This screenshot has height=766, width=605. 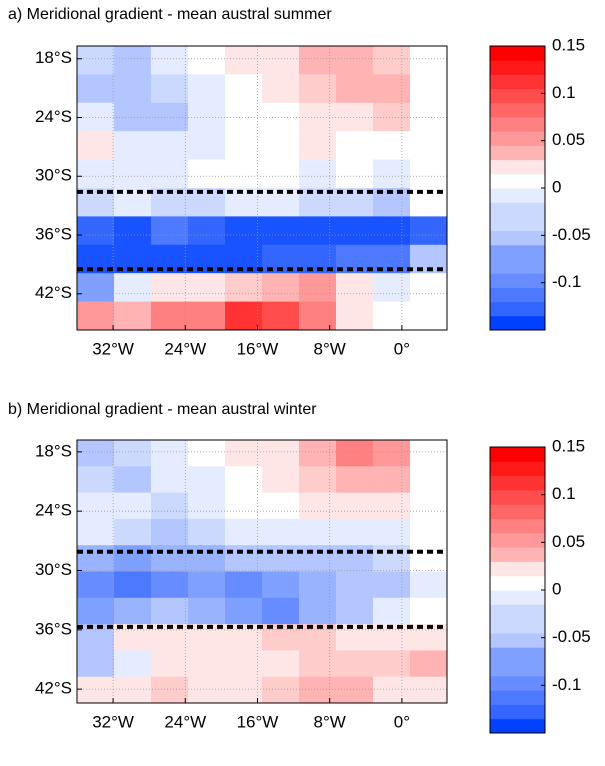 What do you see at coordinates (53, 292) in the screenshot?
I see `y-tick-label: 42°S` at bounding box center [53, 292].